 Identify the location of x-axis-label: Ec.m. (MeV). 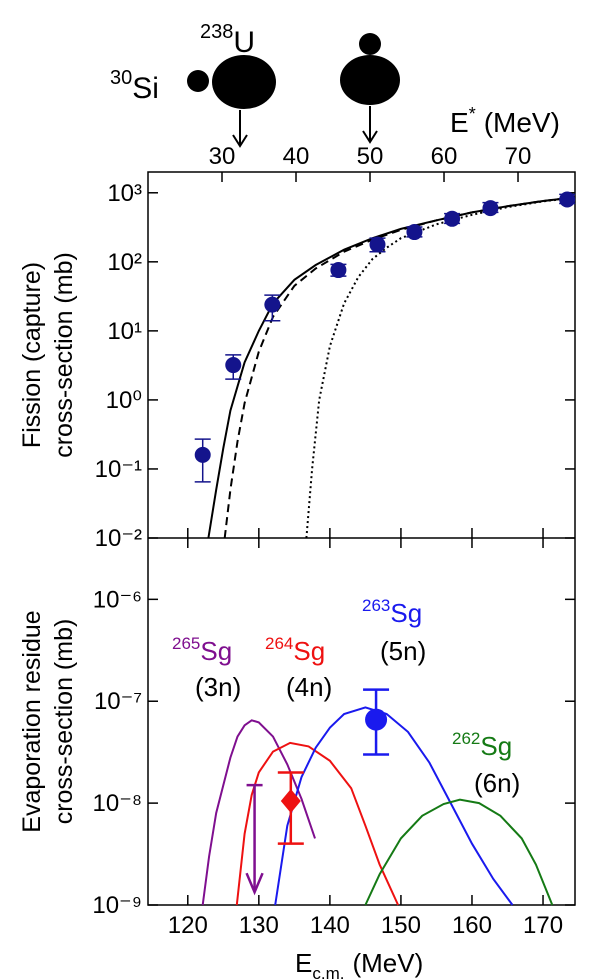
(359, 964).